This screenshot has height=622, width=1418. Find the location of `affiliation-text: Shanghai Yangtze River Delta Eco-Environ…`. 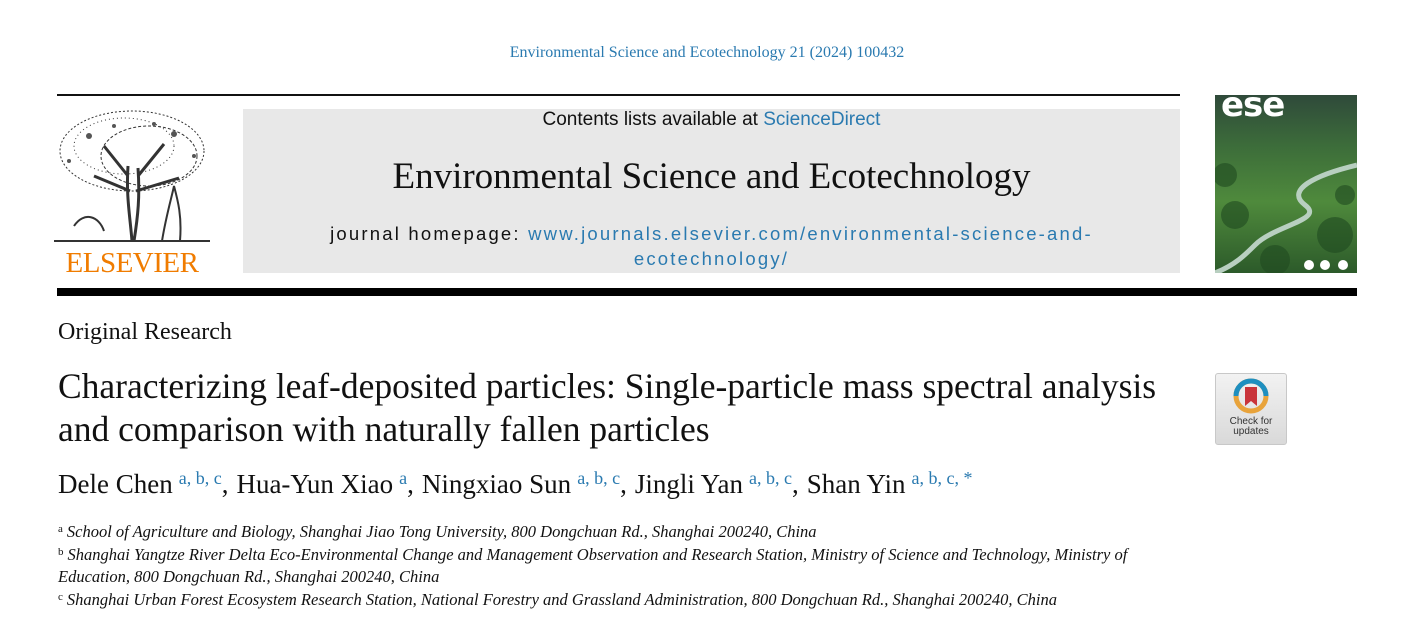

affiliation-text: Shanghai Yangtze River Delta Eco-Environ… is located at coordinates (593, 565).